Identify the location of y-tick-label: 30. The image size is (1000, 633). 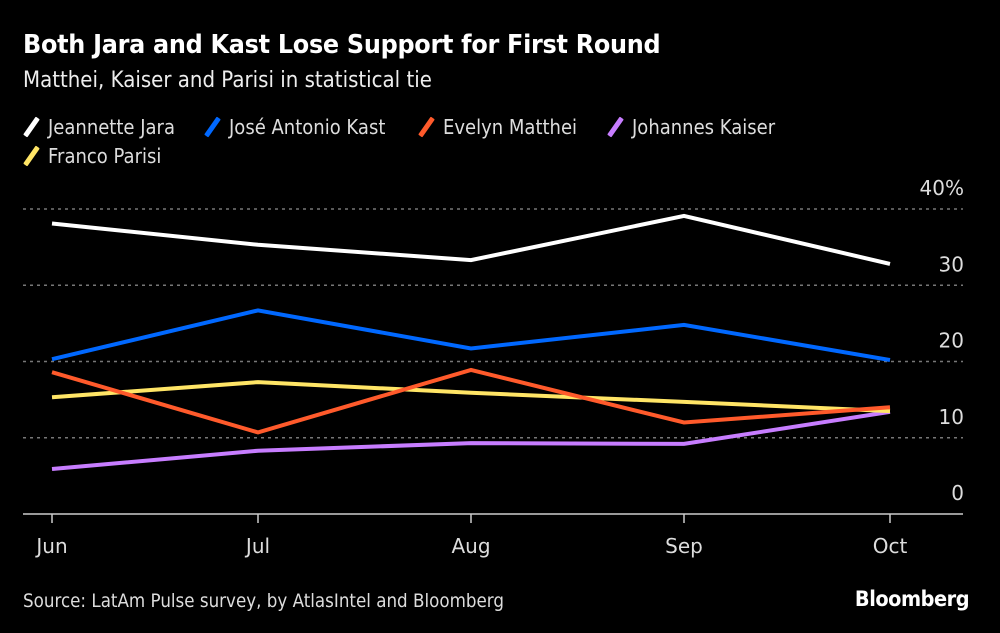
(951, 264).